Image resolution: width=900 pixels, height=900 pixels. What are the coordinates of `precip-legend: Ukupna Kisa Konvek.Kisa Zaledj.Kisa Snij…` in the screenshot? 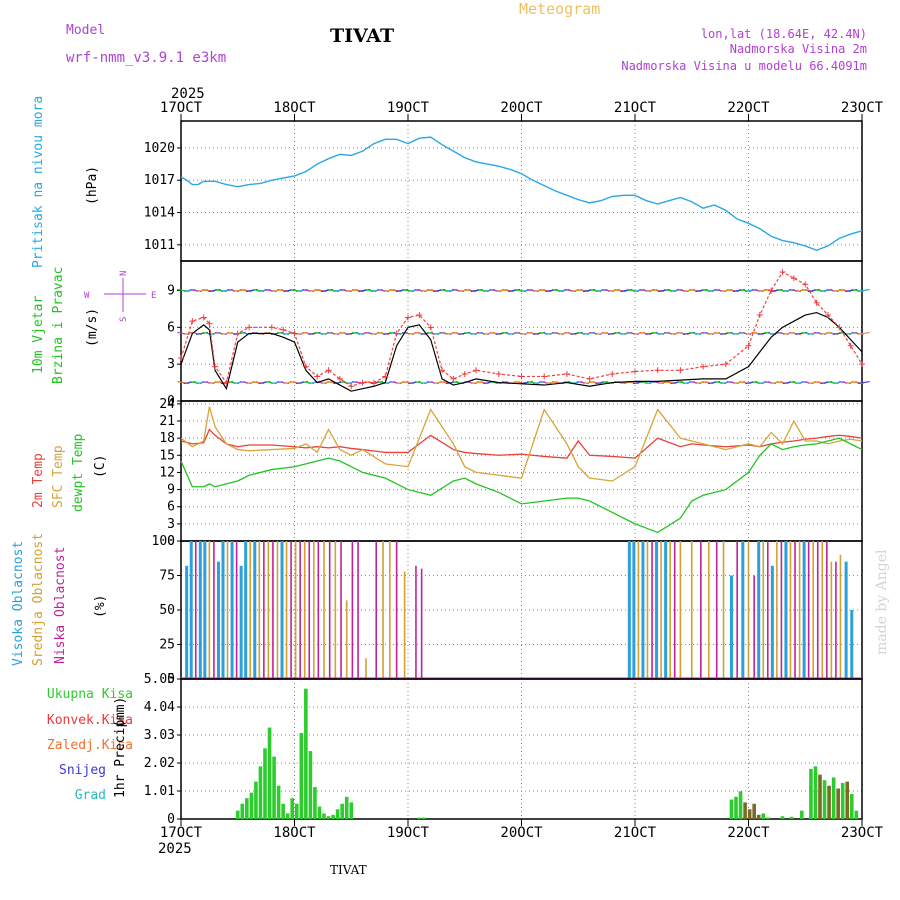 It's located at (90, 745).